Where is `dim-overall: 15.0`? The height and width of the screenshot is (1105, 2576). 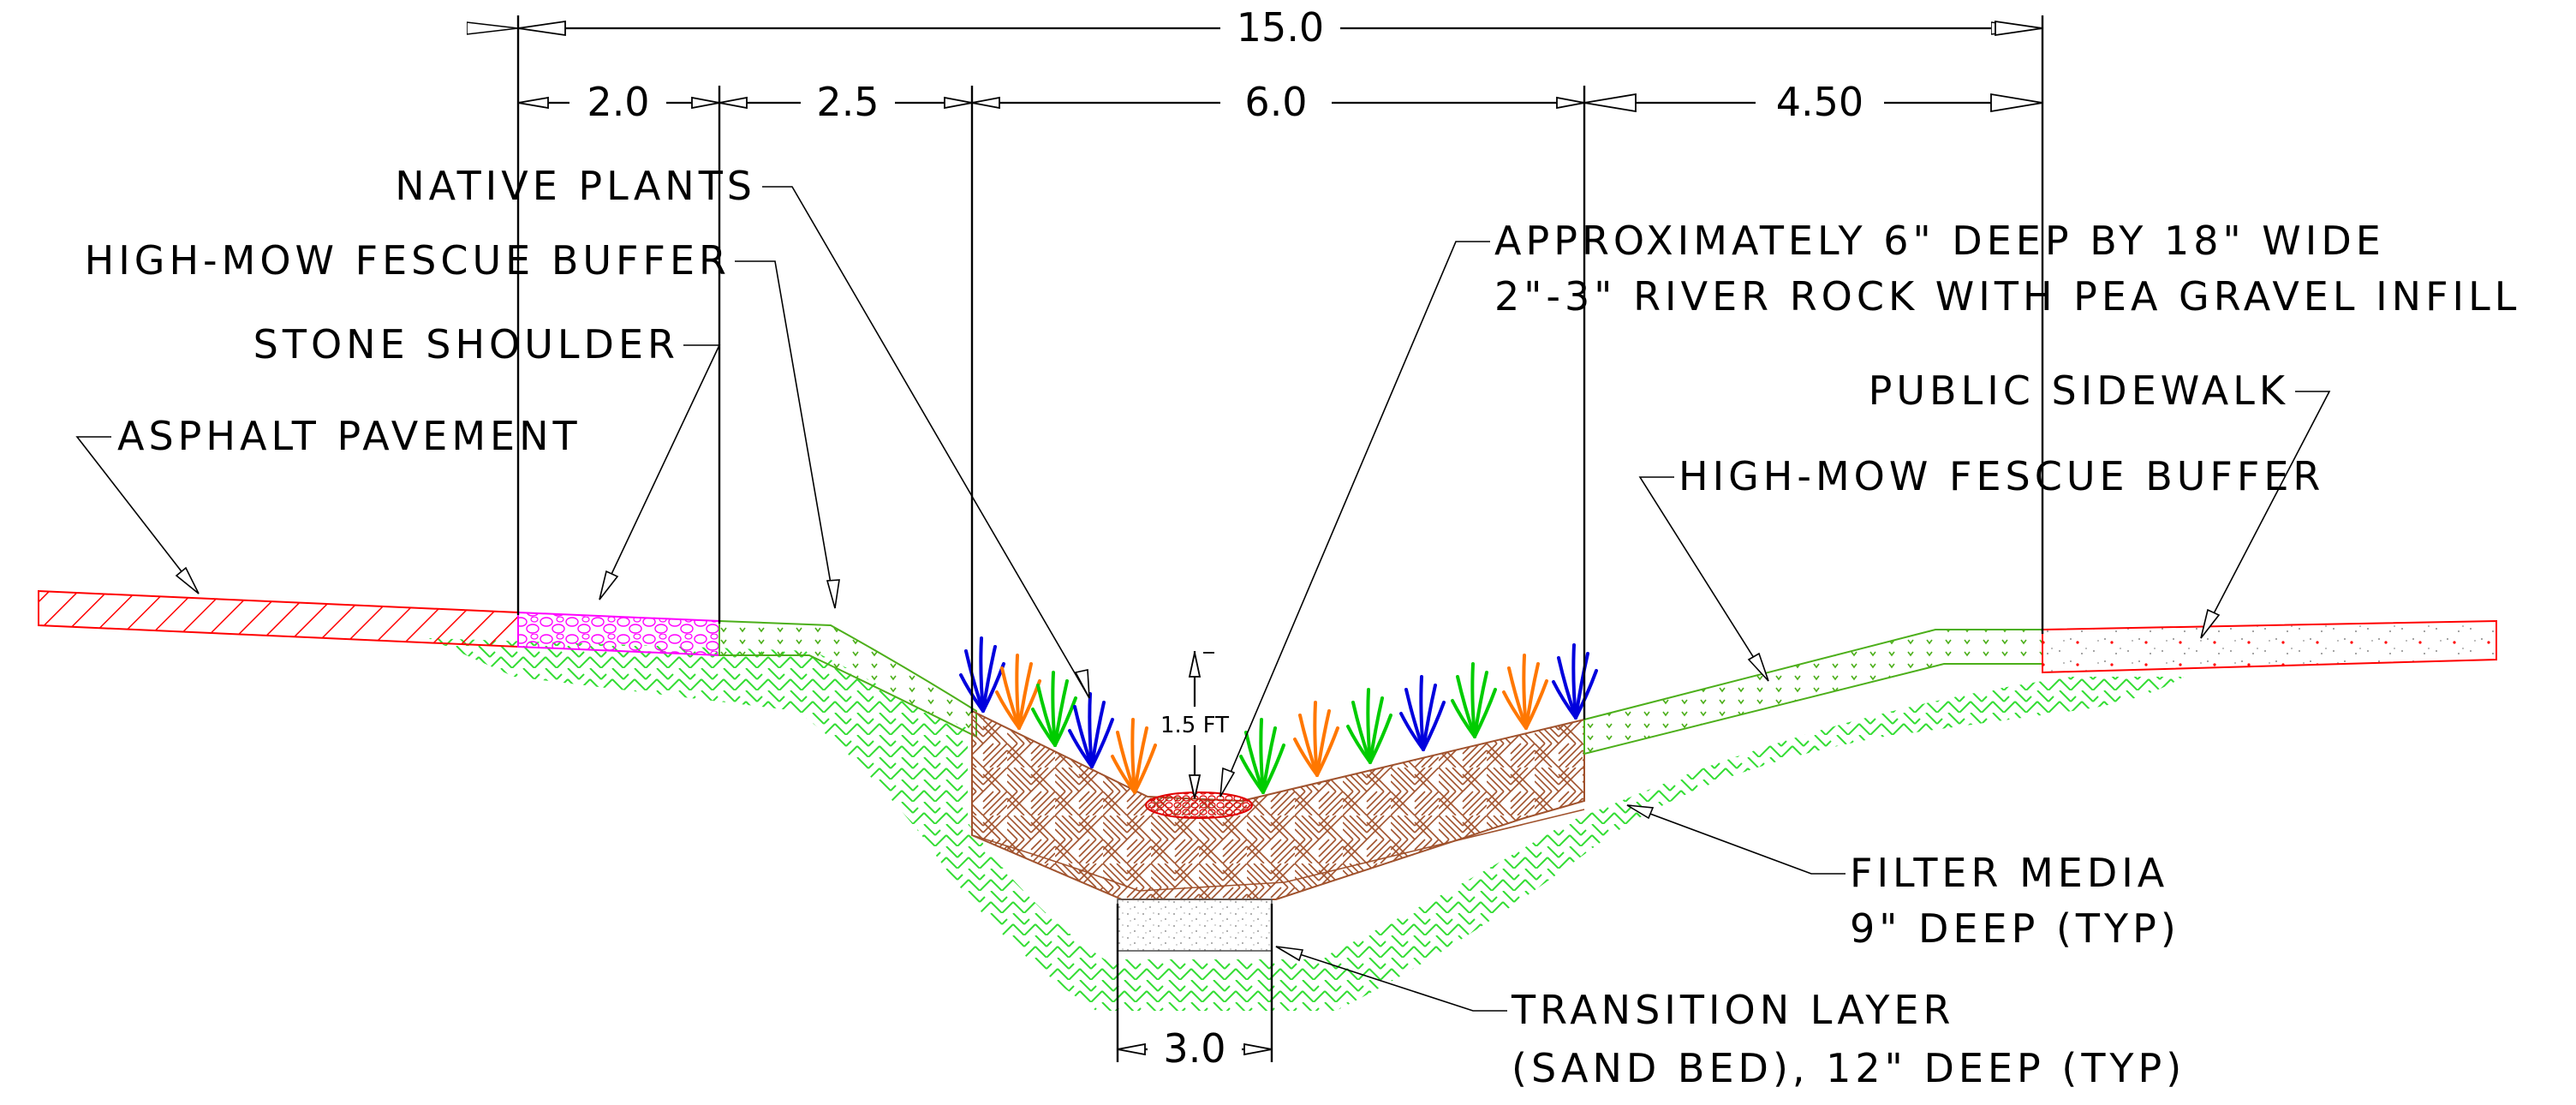
dim-overall: 15.0 is located at coordinates (1280, 27).